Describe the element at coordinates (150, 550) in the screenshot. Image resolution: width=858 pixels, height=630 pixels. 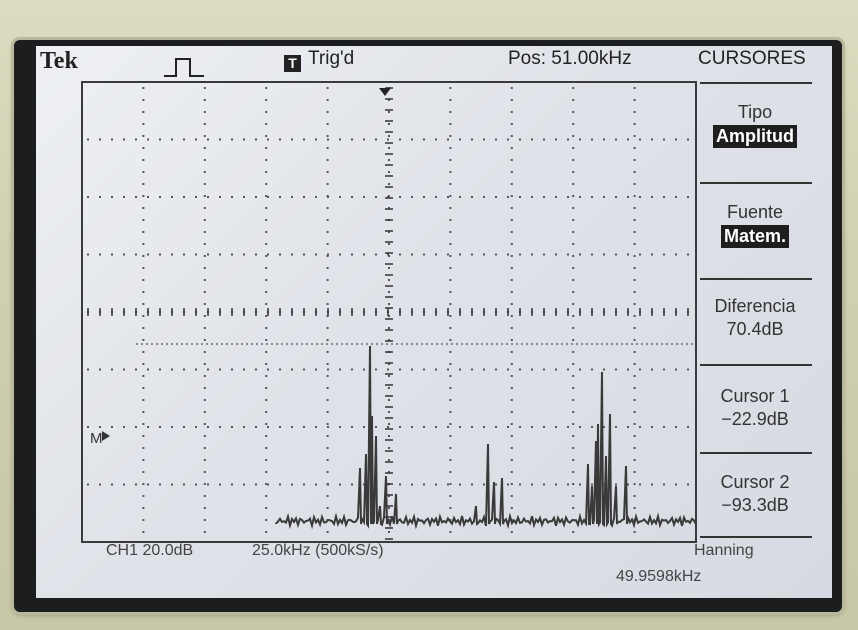
I see `channel-scale: CH1 20.0dB` at that location.